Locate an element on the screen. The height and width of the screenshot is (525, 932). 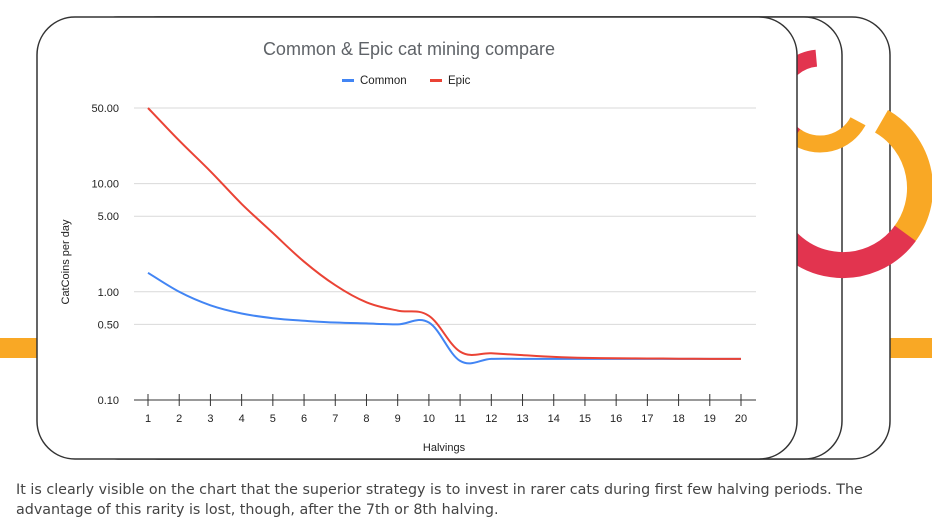
legend-label-epic: Epic is located at coordinates (459, 81).